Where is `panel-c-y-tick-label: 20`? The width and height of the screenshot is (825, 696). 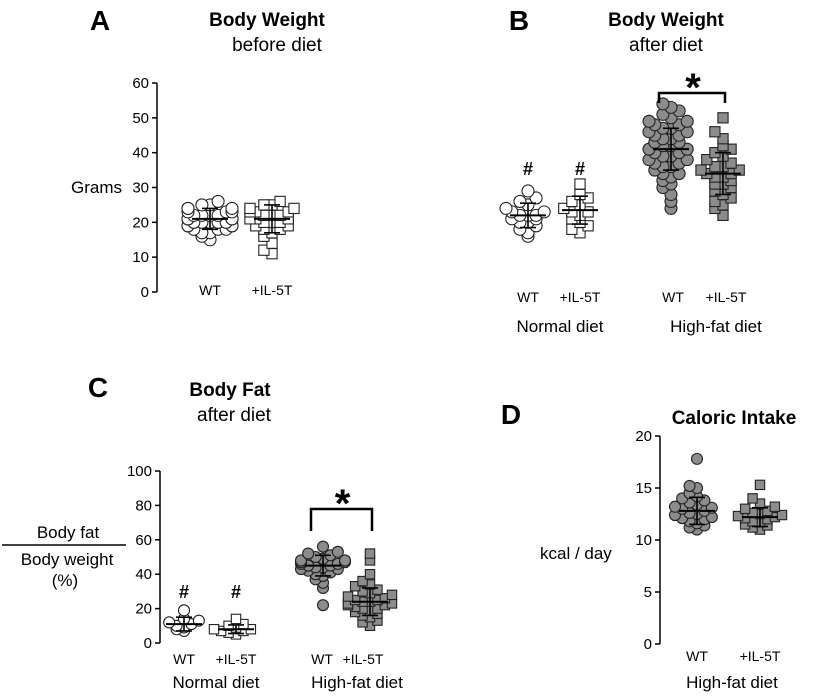 panel-c-y-tick-label: 20 is located at coordinates (143, 609).